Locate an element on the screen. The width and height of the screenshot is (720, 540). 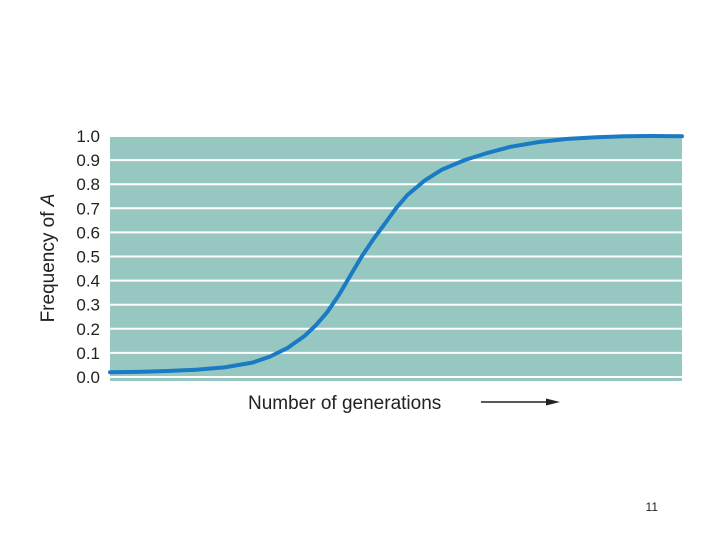
page-number: 11 is located at coordinates (651, 507).